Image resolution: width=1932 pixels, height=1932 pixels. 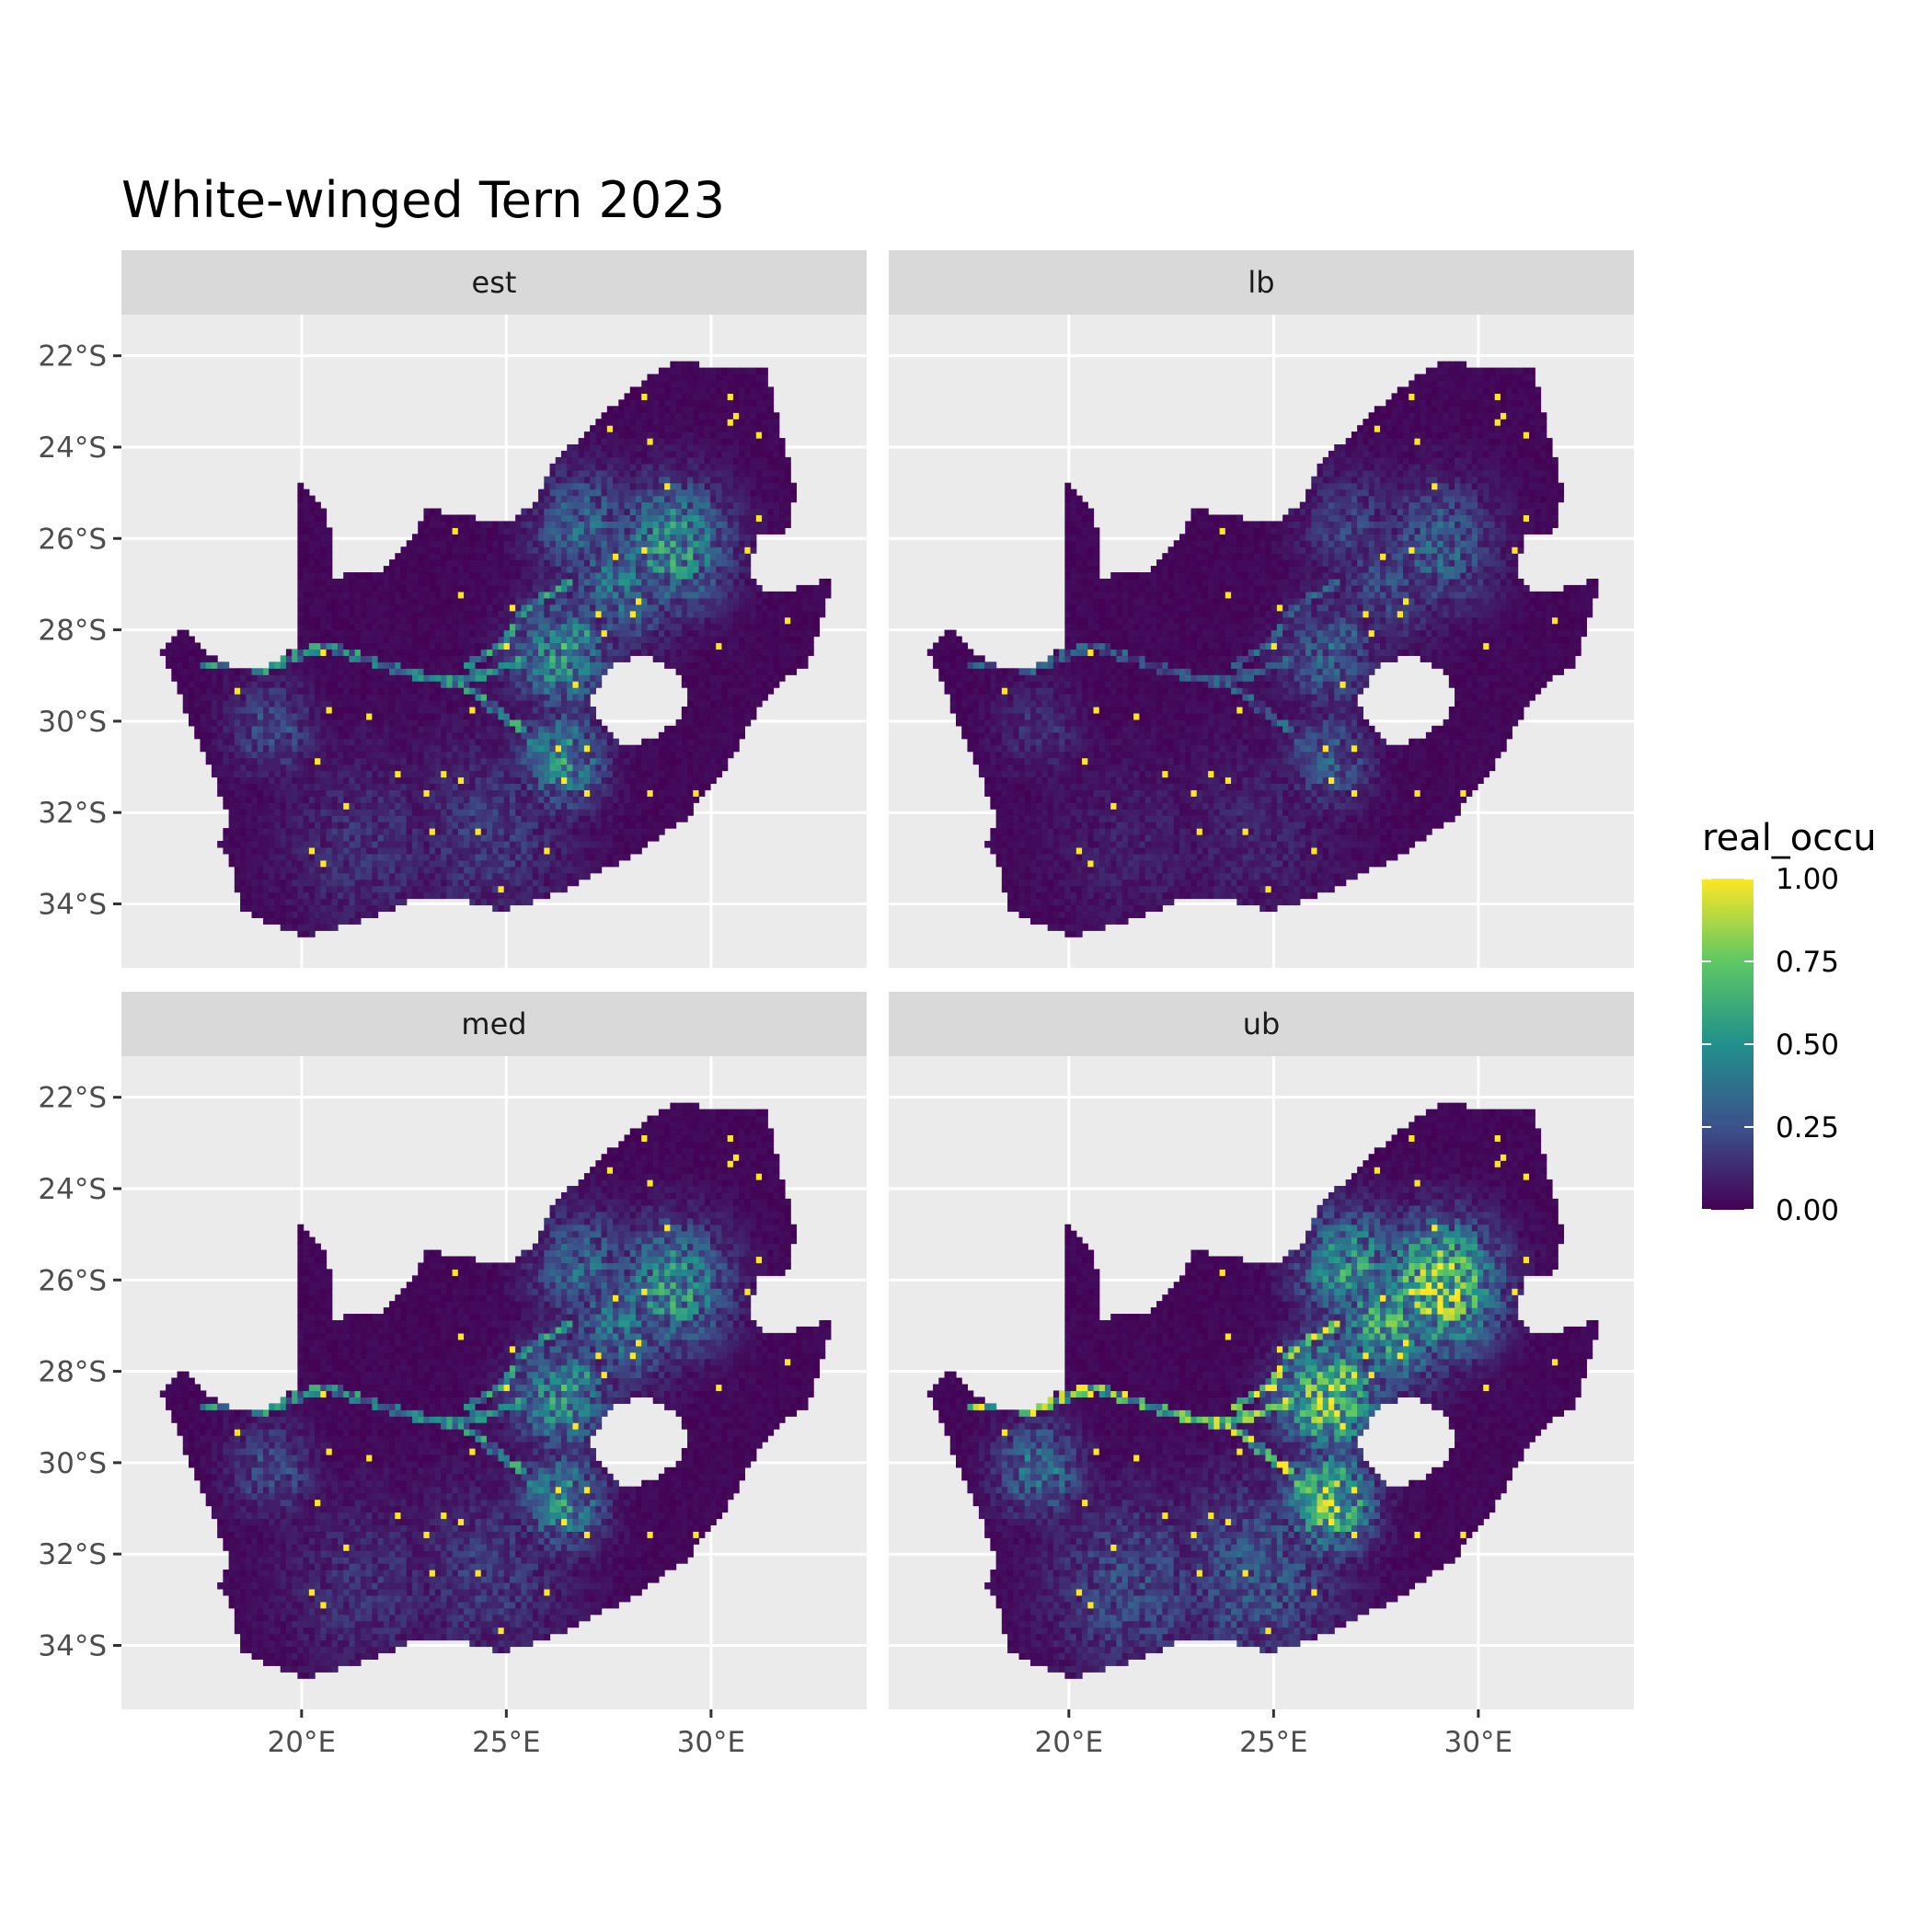 I want to click on facet-strip-label: med, so click(x=493, y=1023).